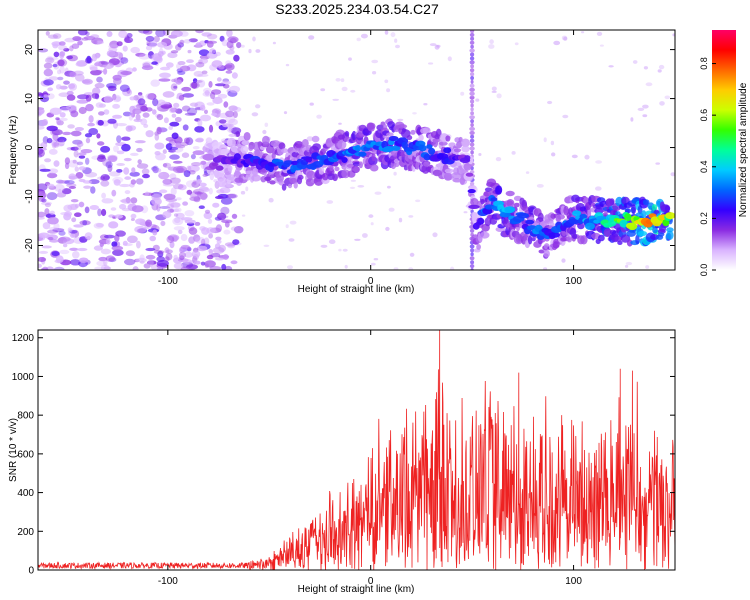 The height and width of the screenshot is (600, 750). What do you see at coordinates (13, 450) in the screenshot?
I see `snr-y-label: SNR (10 * v/v)` at bounding box center [13, 450].